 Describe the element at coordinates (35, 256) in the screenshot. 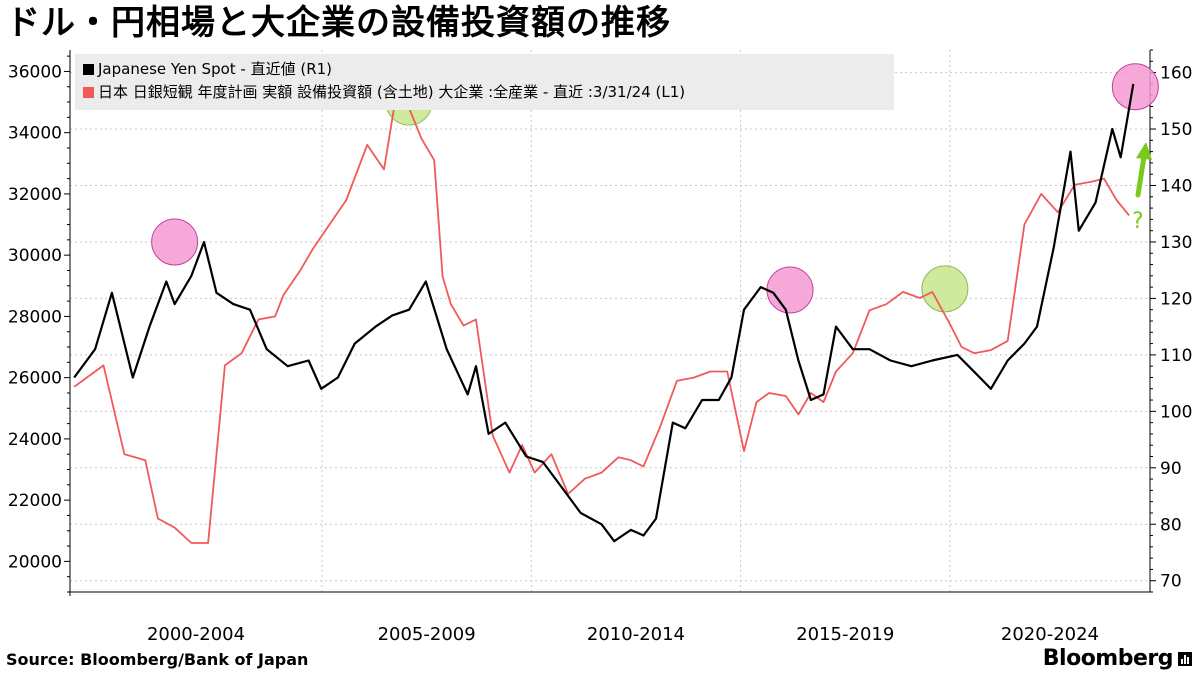

I see `left-tick-label: 30000` at that location.